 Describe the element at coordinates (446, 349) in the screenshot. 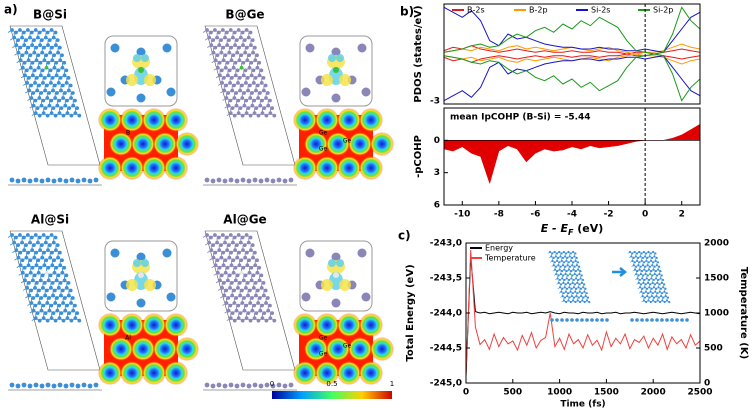

I see `y-tick-label: -244,5` at that location.